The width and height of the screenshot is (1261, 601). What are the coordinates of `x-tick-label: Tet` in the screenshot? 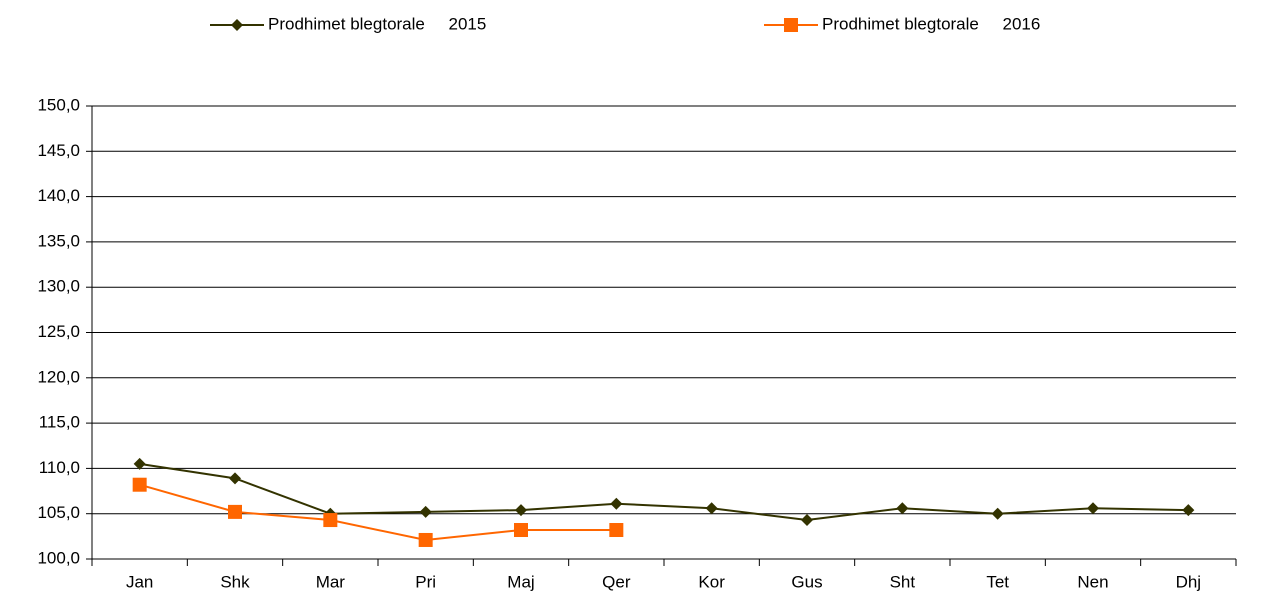 It's located at (997, 581).